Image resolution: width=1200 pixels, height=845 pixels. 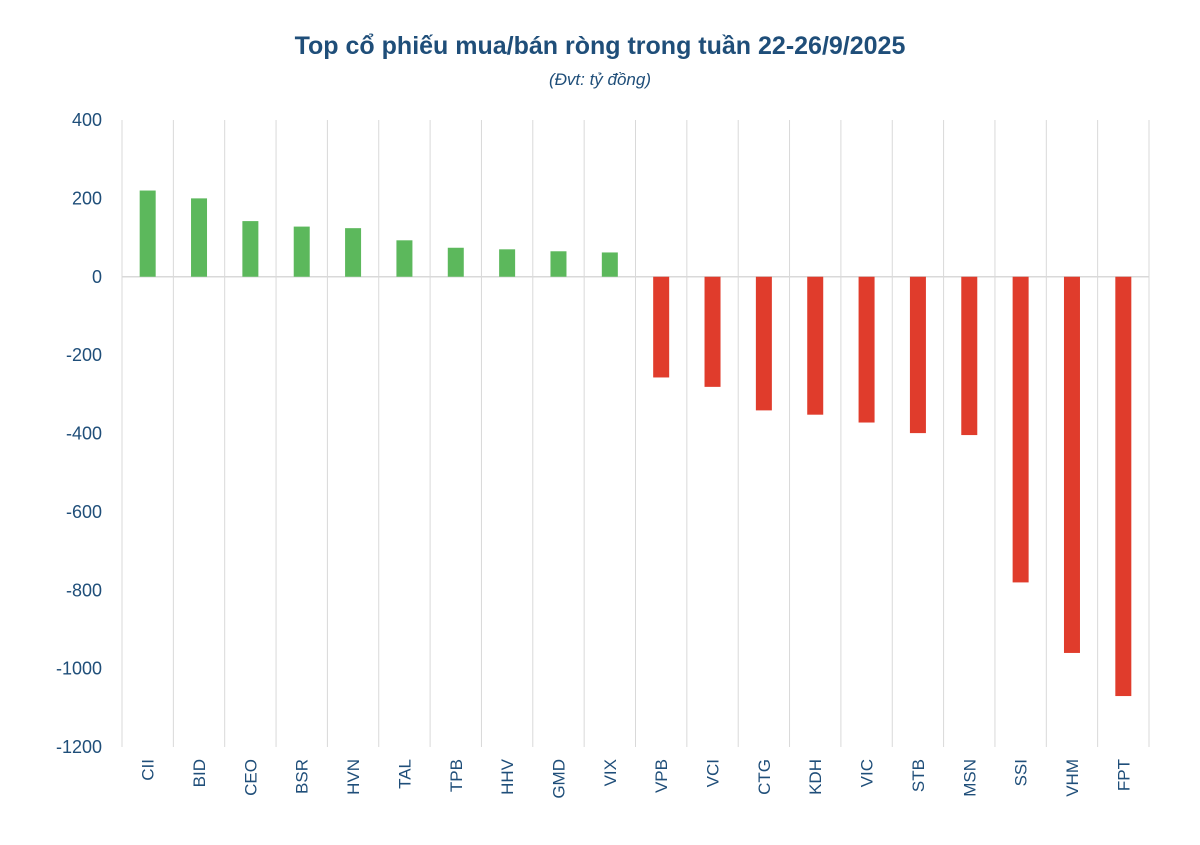 What do you see at coordinates (661, 776) in the screenshot?
I see `x-tick-label: VPB` at bounding box center [661, 776].